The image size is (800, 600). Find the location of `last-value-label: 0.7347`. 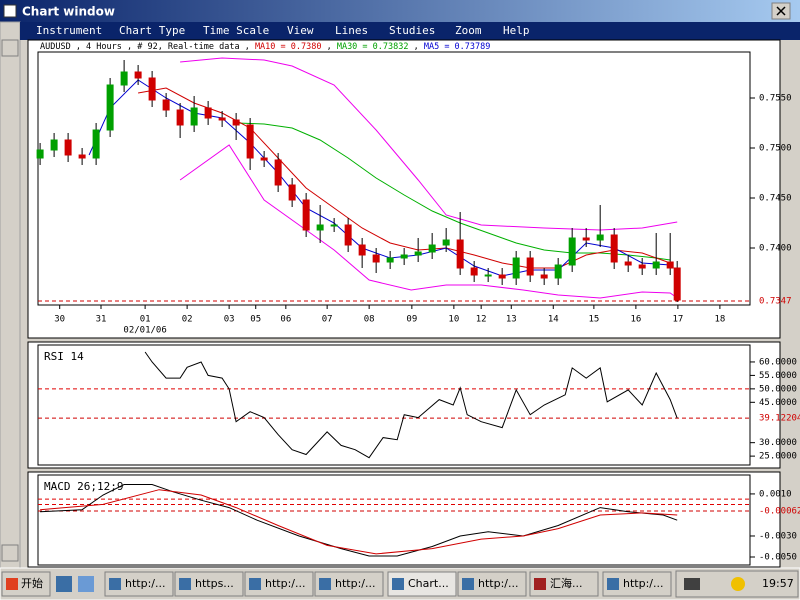

last-value-label: 0.7347 is located at coordinates (775, 302).